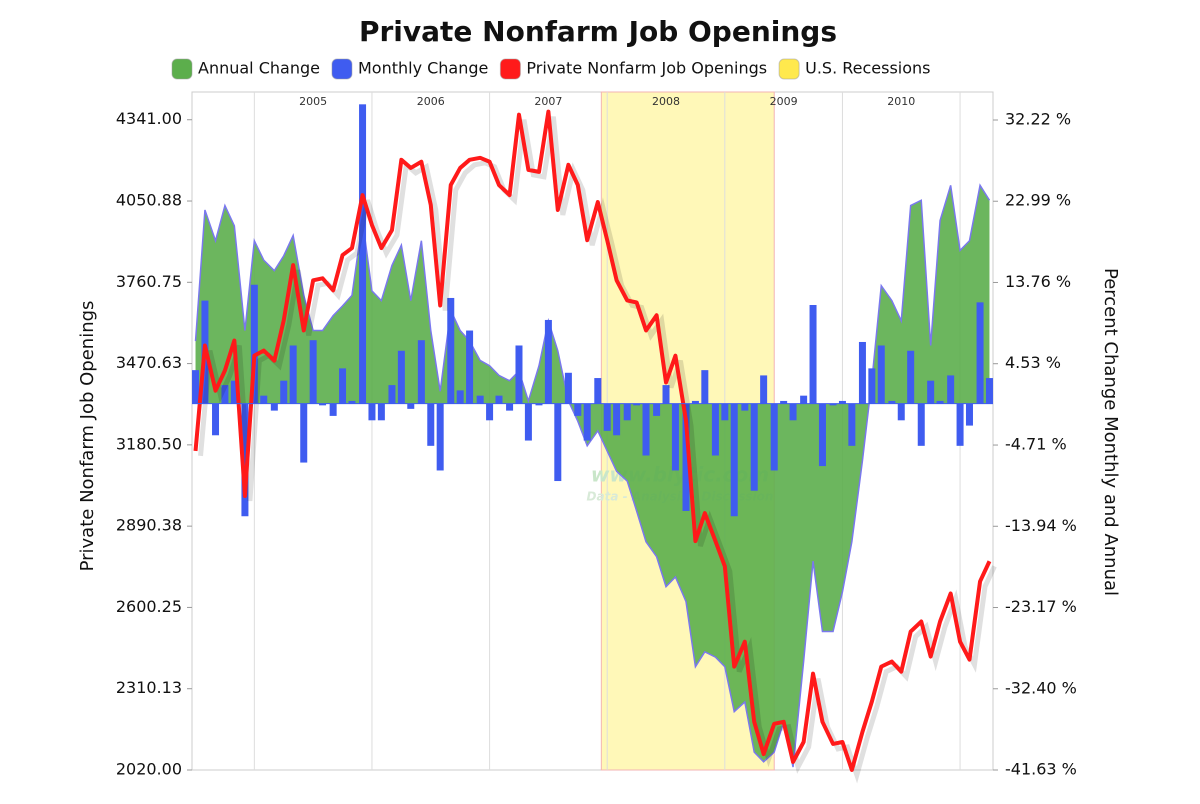 This screenshot has height=804, width=1200. What do you see at coordinates (598, 31) in the screenshot?
I see `chart-title: Private Nonfarm Job Openings` at bounding box center [598, 31].